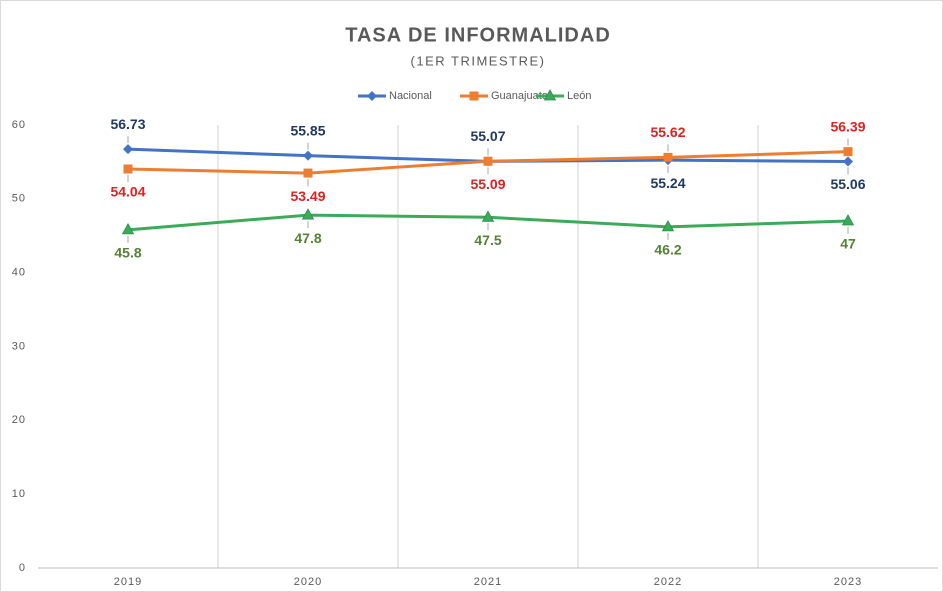 The image size is (943, 592). What do you see at coordinates (579, 96) in the screenshot?
I see `legend-label: León` at bounding box center [579, 96].